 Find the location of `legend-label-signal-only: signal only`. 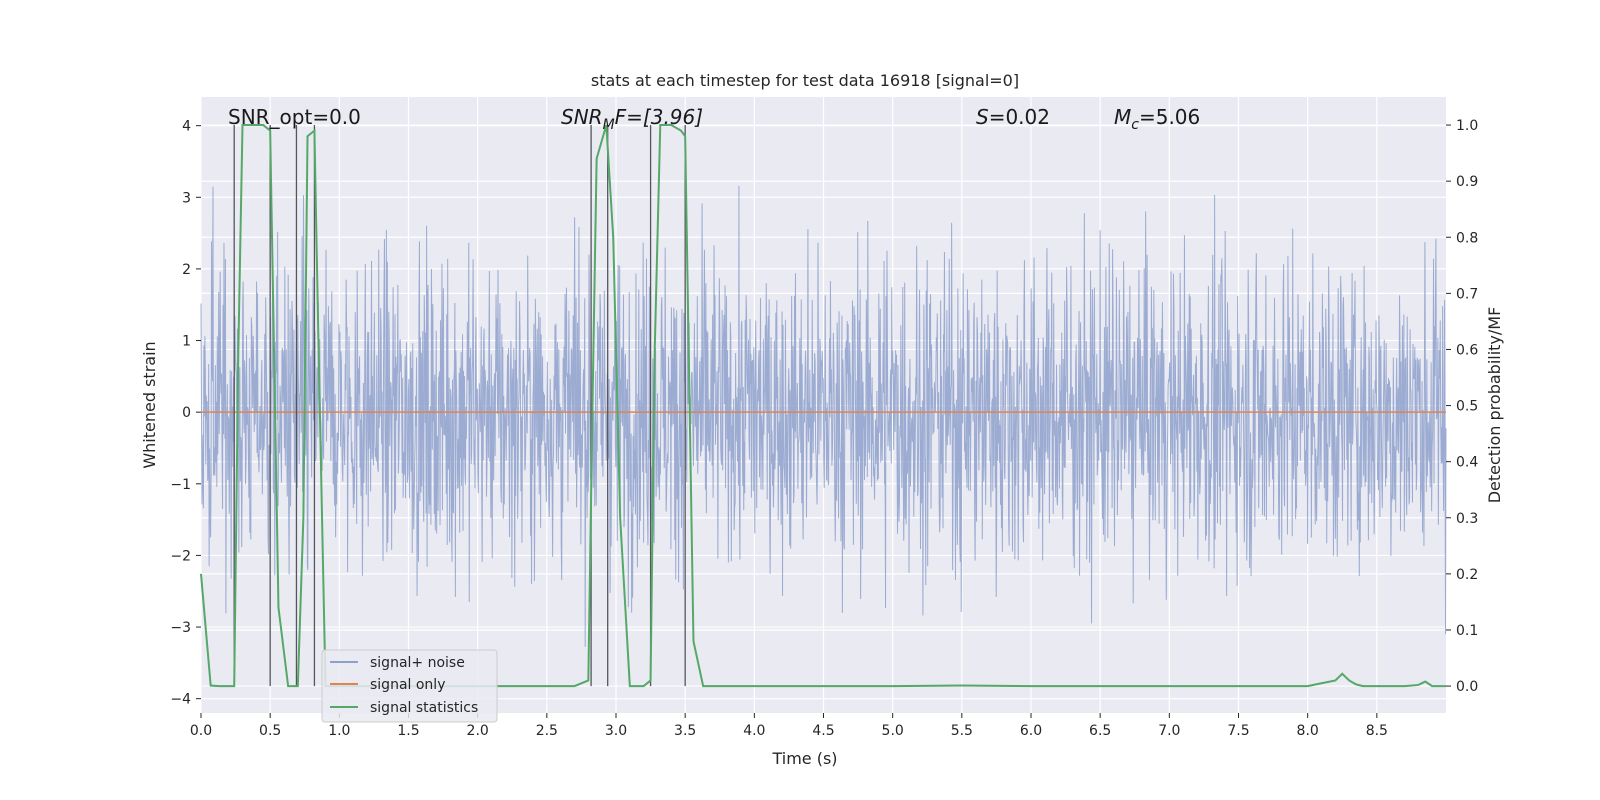

legend-label-signal-only: signal only is located at coordinates (407, 685).